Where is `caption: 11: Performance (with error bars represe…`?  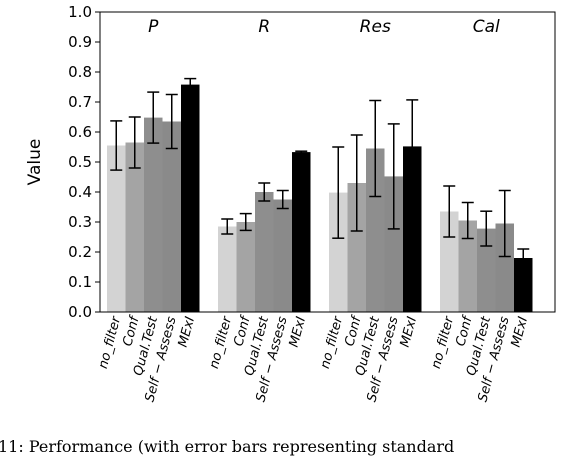
caption: 11: Performance (with error bars represe… is located at coordinates (227, 446).